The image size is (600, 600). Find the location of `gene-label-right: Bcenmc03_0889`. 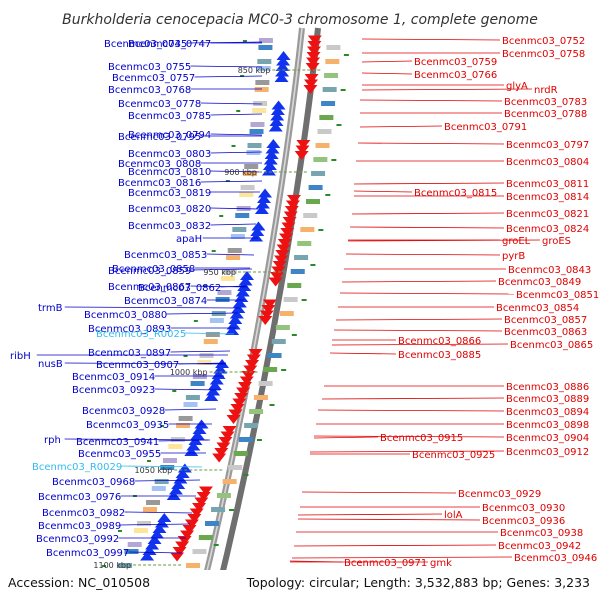

gene-label-right: Bcenmc03_0889 is located at coordinates (547, 399).